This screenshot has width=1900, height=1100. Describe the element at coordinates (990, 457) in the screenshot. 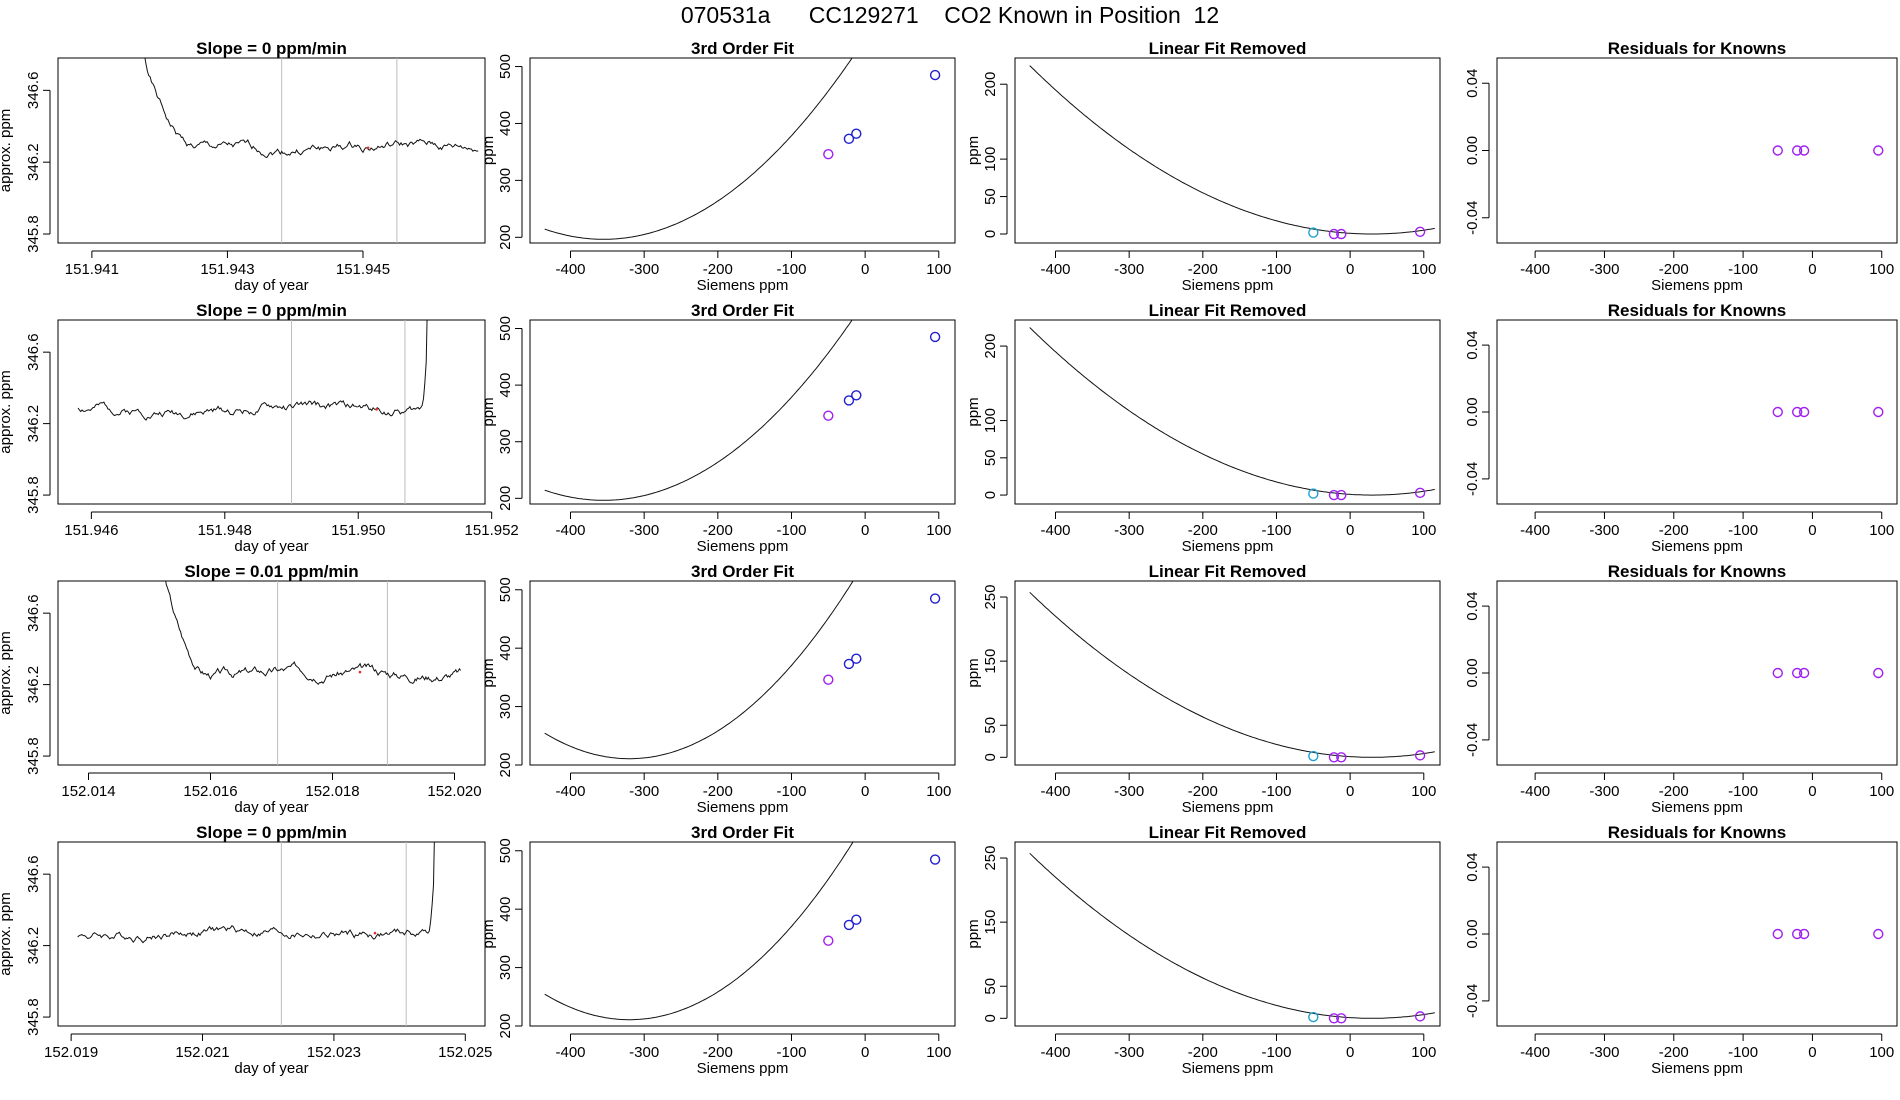

I see `y-tick-label: 50` at that location.